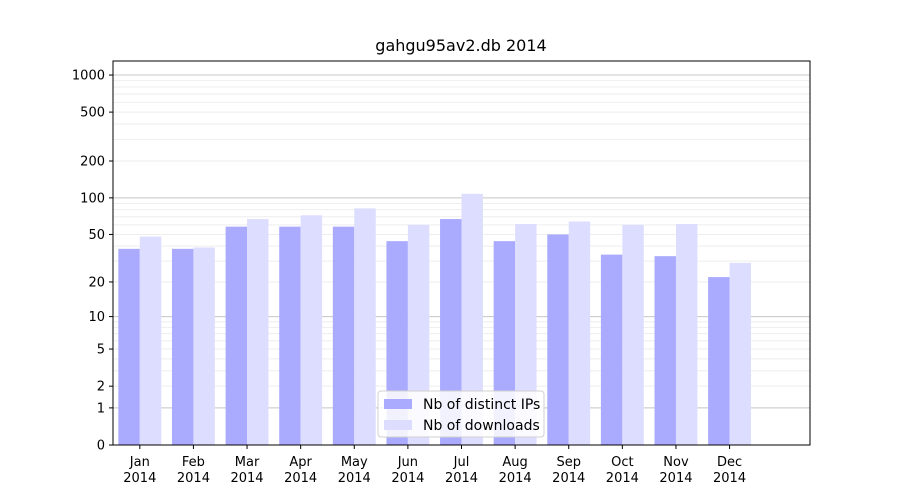 The width and height of the screenshot is (900, 500). What do you see at coordinates (311, 330) in the screenshot?
I see `bar-downloads-apr` at bounding box center [311, 330].